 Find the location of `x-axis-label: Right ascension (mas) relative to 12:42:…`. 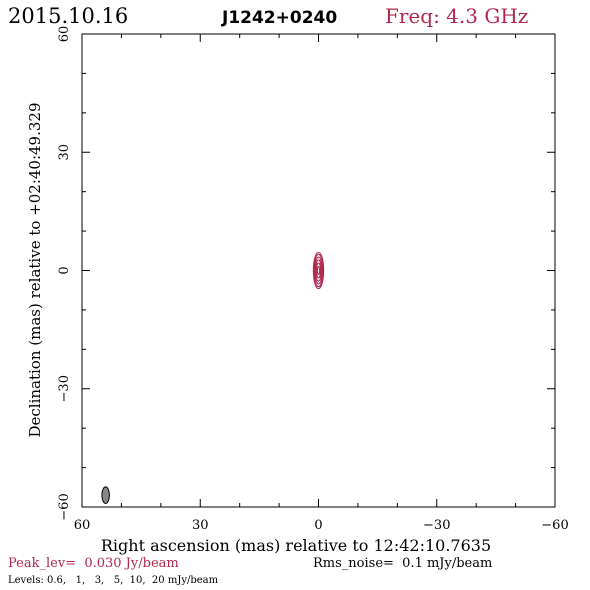

x-axis-label: Right ascension (mas) relative to 12:42:… is located at coordinates (296, 545).